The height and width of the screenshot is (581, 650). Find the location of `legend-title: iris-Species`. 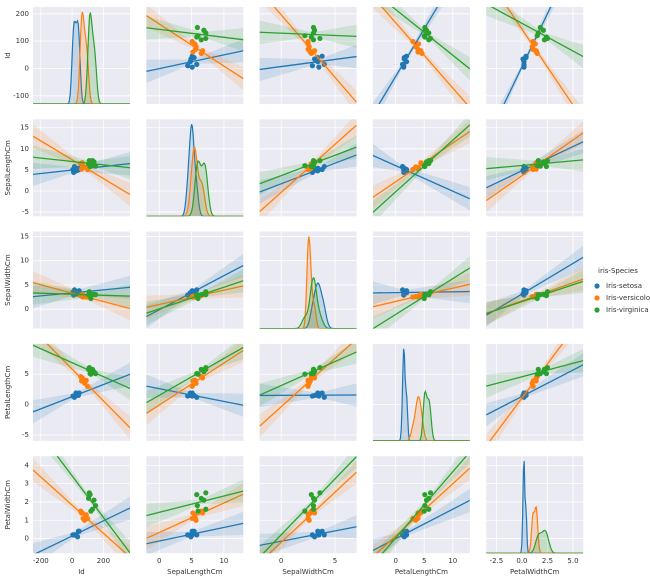

legend-title: iris-Species is located at coordinates (618, 271).